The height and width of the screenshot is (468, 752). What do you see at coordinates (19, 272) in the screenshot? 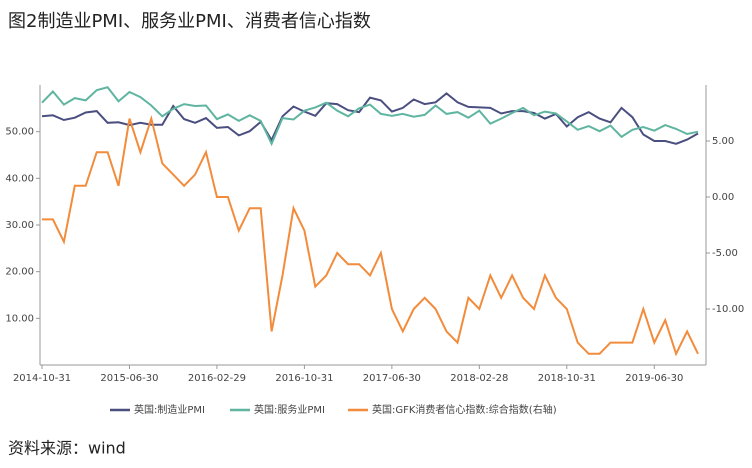
I see `y-tick-label: 20.00` at bounding box center [19, 272].